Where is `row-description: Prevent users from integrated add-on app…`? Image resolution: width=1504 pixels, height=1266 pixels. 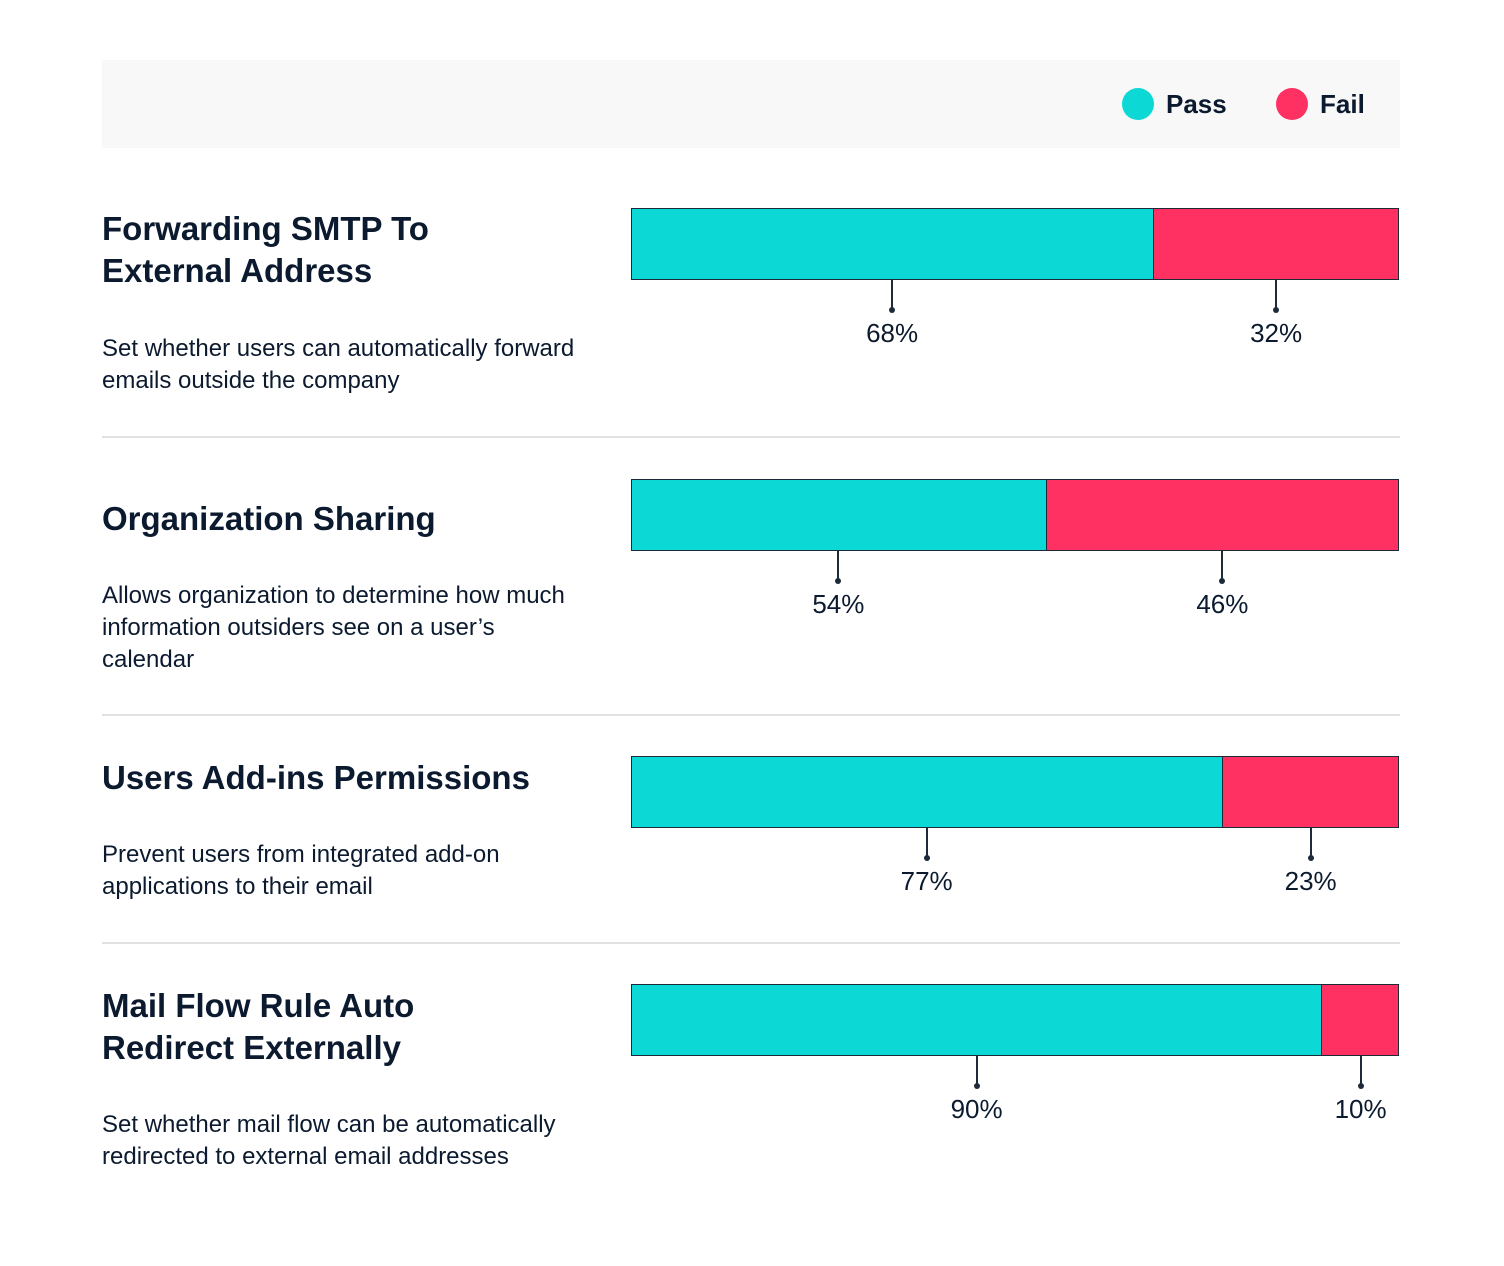
row-description: Prevent users from integrated add-on app… is located at coordinates (301, 870).